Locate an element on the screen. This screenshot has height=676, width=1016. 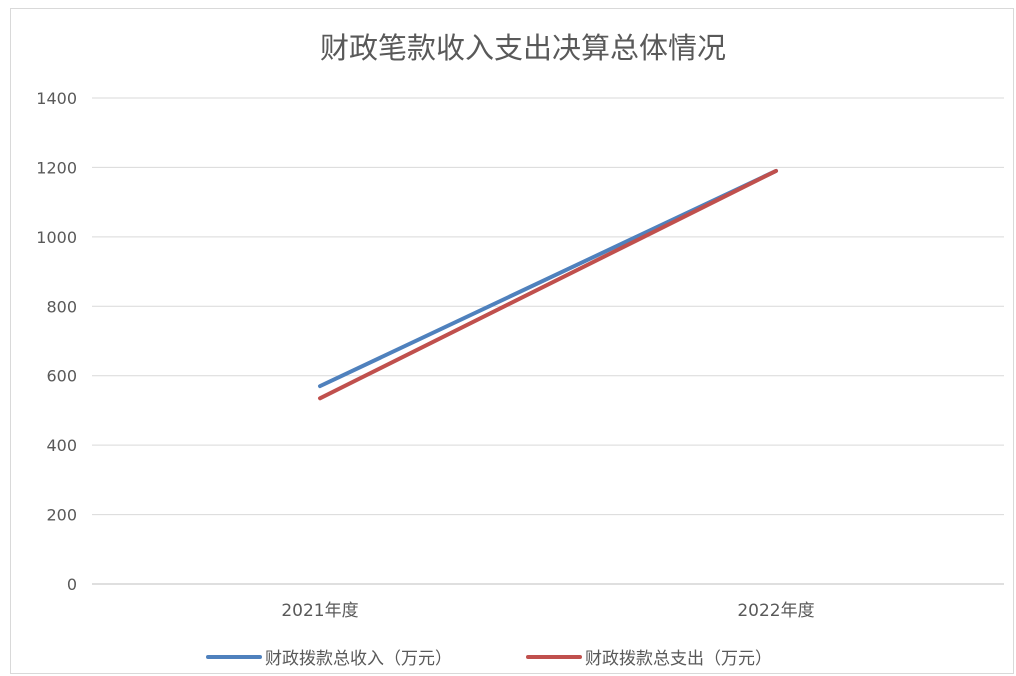
legend-label: 财政拨款总收入（万元） is located at coordinates (358, 659).